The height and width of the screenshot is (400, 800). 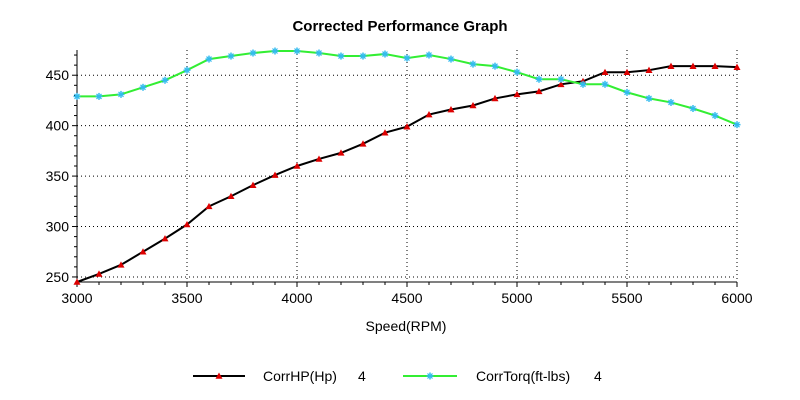 I want to click on y-tick-label: 300, so click(x=58, y=227).